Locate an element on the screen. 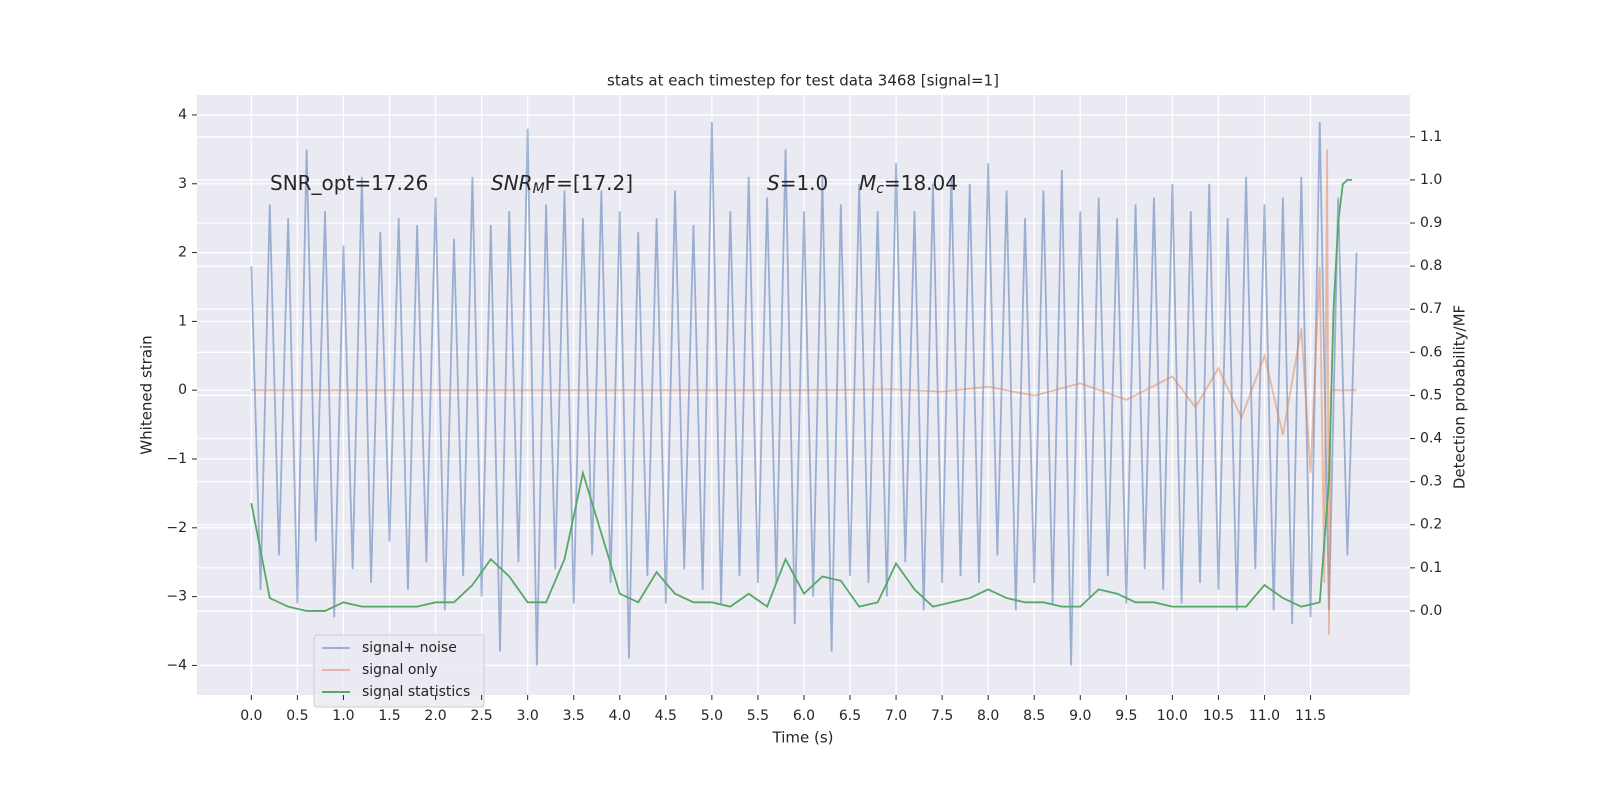 The image size is (1600, 800). y2-tick-label: 0.0 is located at coordinates (1431, 611).